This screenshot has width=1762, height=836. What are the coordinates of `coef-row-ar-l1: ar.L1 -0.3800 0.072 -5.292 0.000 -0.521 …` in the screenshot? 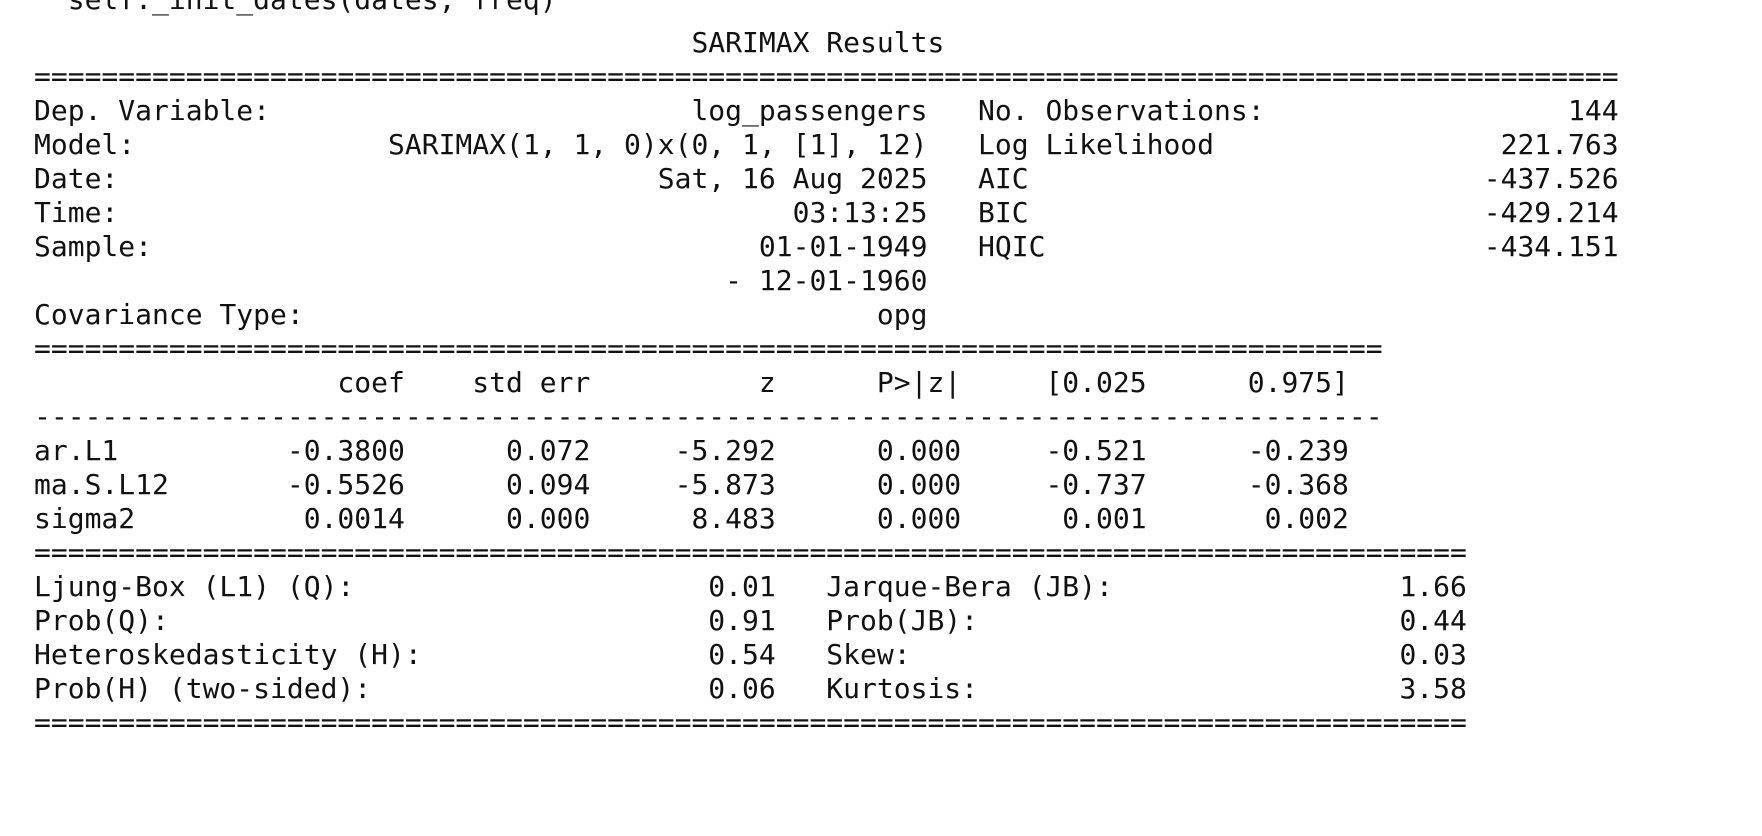 It's located at (691, 450).